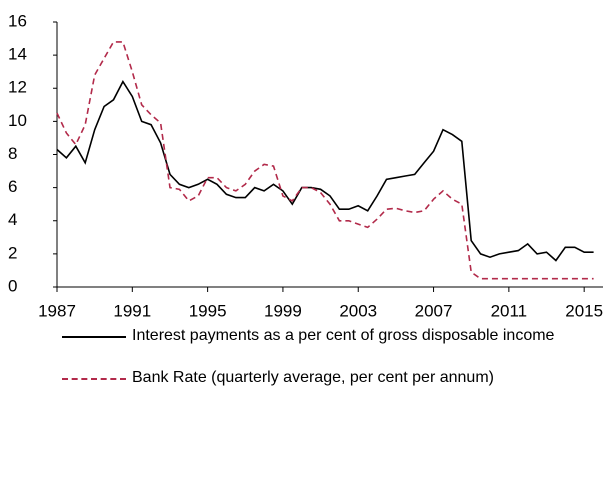  Describe the element at coordinates (17, 54) in the screenshot. I see `y-tick-label: 14` at that location.